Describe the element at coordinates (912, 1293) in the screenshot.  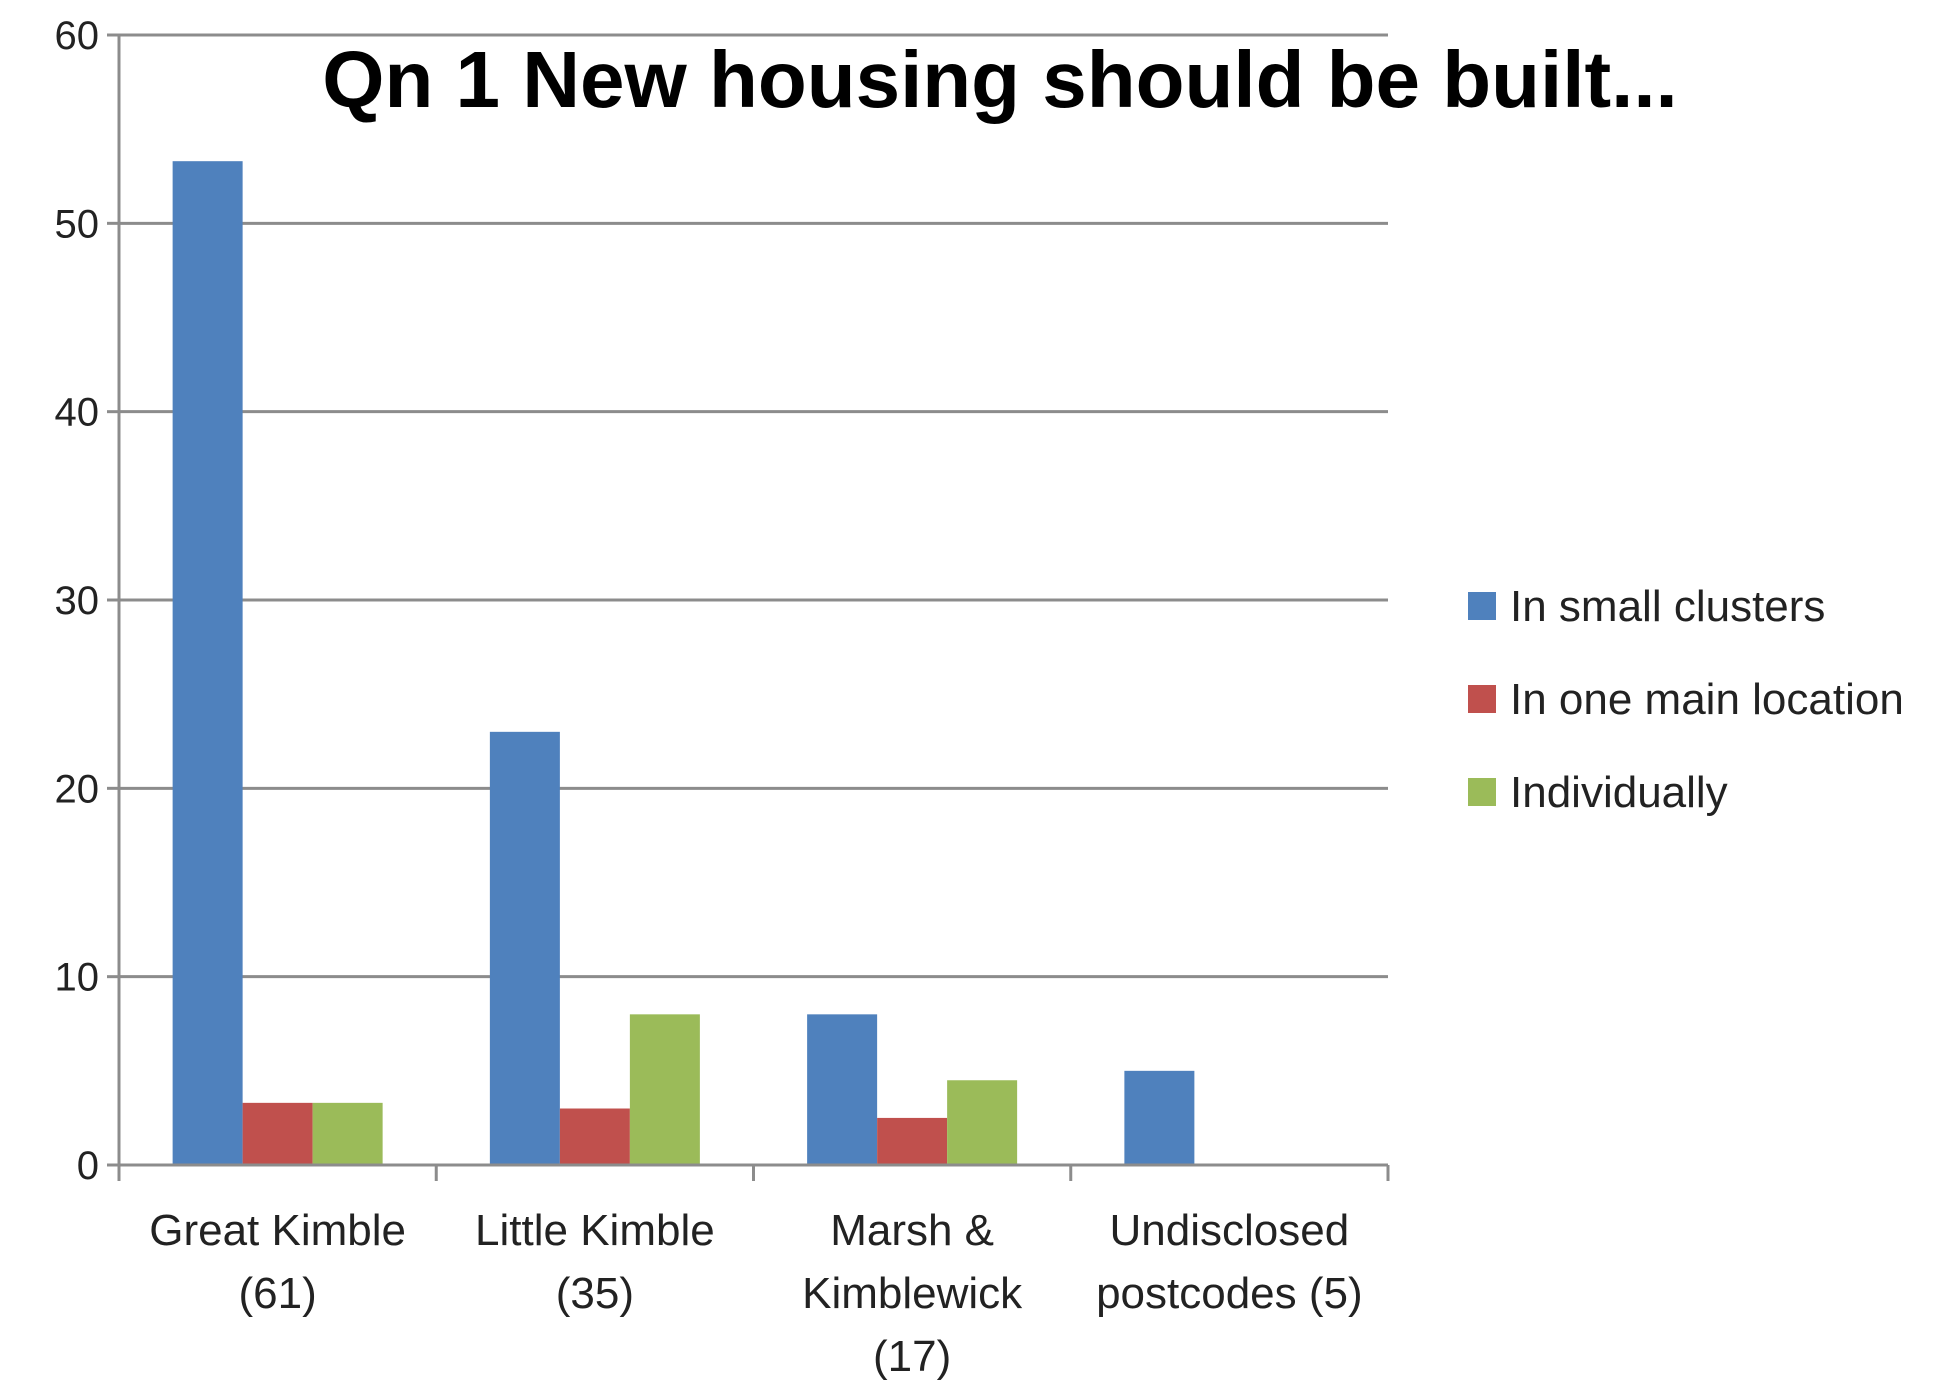
I see `x-category-label: Marsh & Kimblewick (17)` at that location.